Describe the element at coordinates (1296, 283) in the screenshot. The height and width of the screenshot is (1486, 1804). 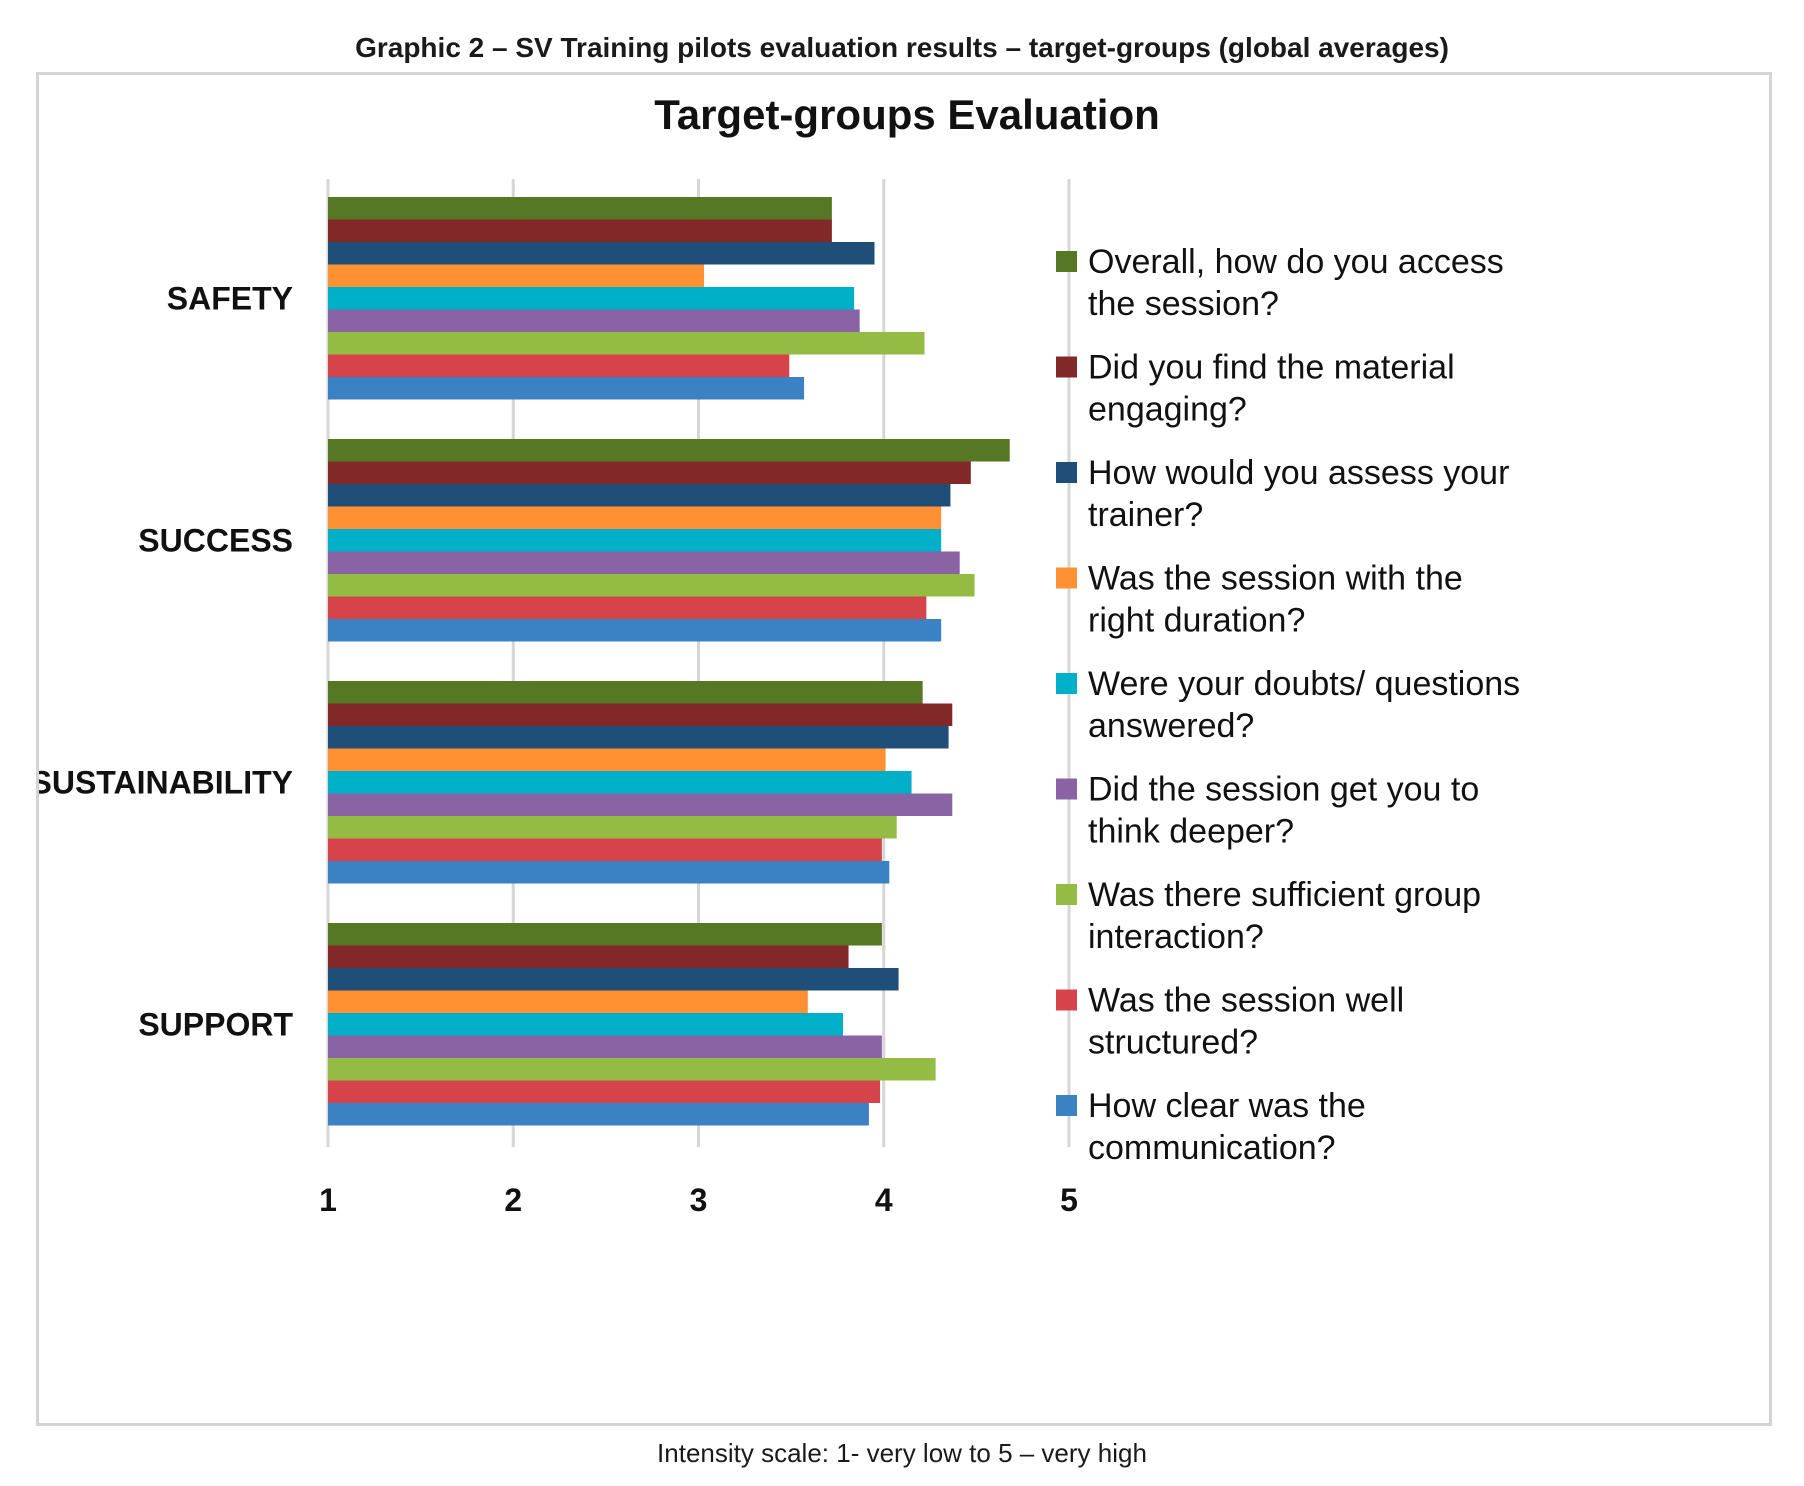
I see `legend-entry: Overall, how do you access the session?` at that location.